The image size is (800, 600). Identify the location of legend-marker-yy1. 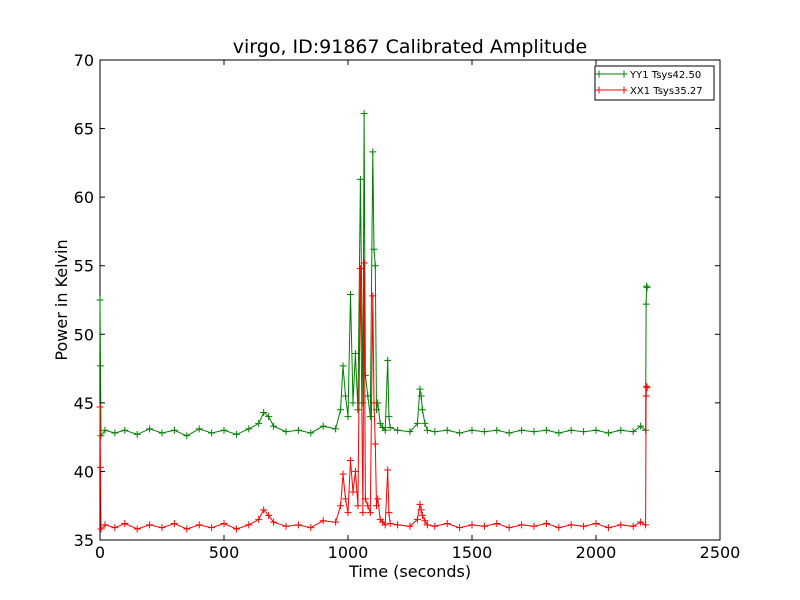
(611, 74).